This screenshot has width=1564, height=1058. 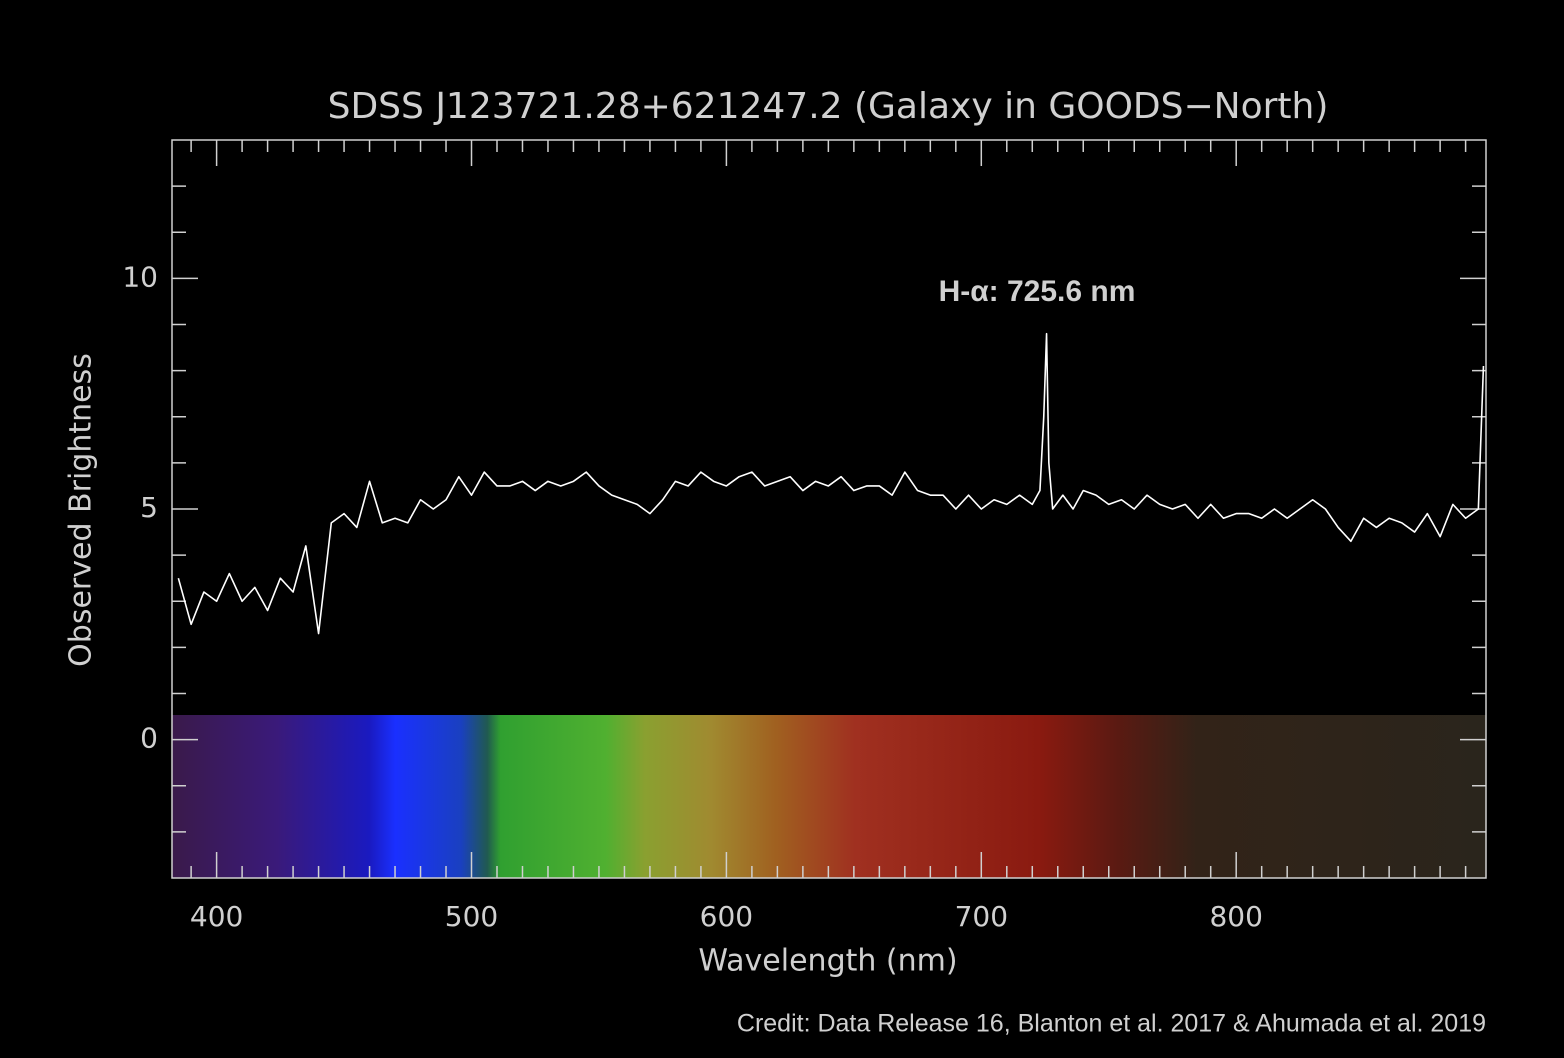 What do you see at coordinates (81, 510) in the screenshot?
I see `y-axis-label: Observed Brightness` at bounding box center [81, 510].